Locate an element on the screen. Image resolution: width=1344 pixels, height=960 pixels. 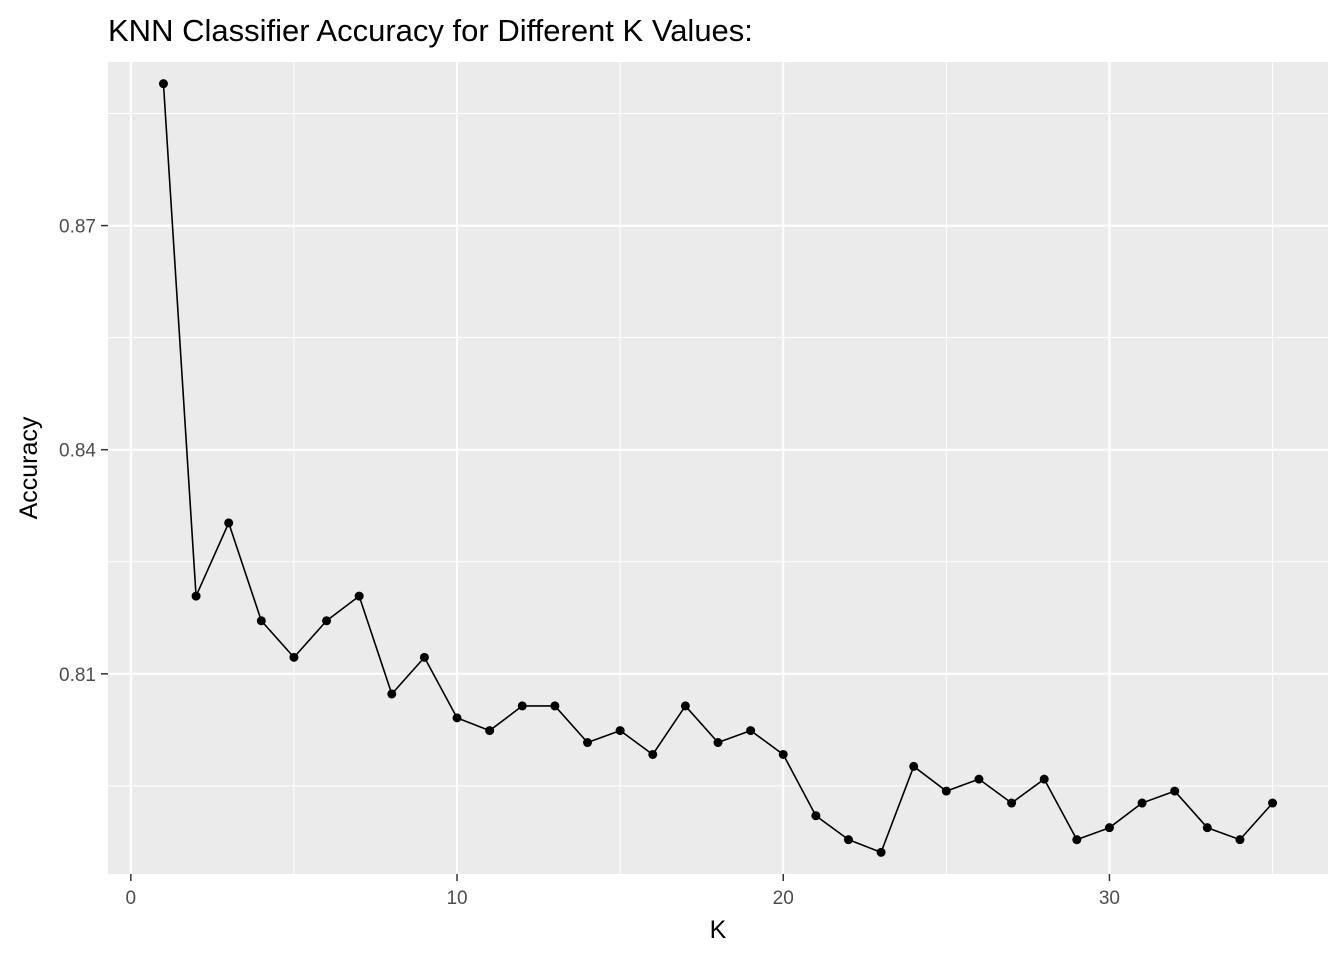
x-tick-label: 10 is located at coordinates (456, 898).